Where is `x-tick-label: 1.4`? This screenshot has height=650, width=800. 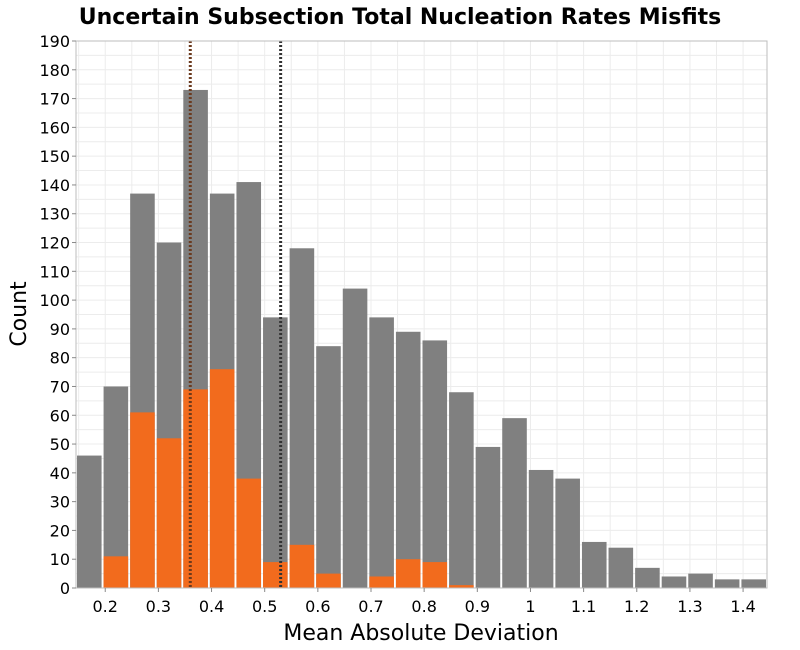 x-tick-label: 1.4 is located at coordinates (742, 606).